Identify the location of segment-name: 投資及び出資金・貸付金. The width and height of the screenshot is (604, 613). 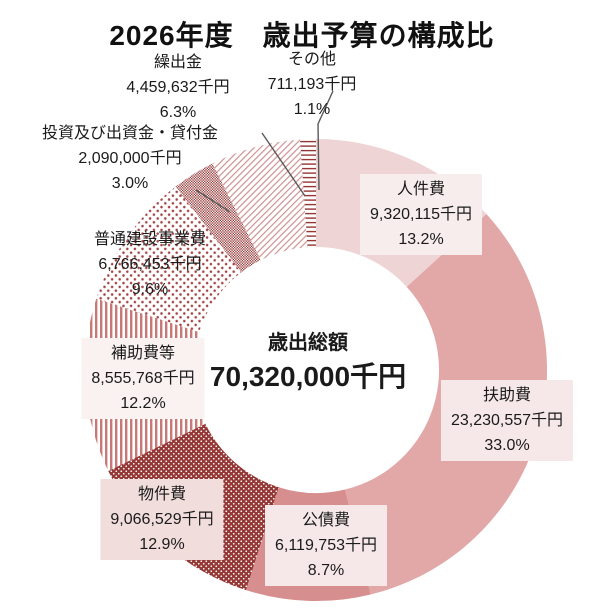
(130, 133).